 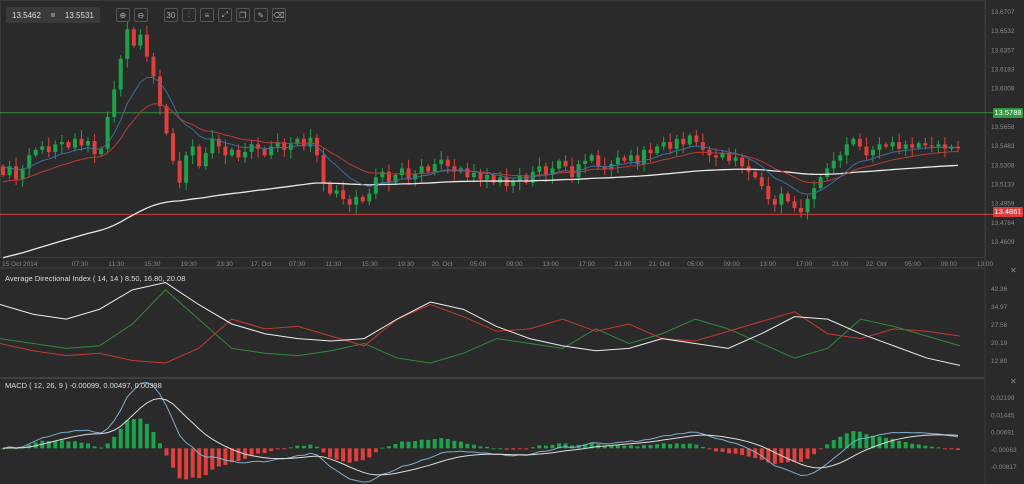 I want to click on bid-price: 13.5462, so click(x=26, y=15).